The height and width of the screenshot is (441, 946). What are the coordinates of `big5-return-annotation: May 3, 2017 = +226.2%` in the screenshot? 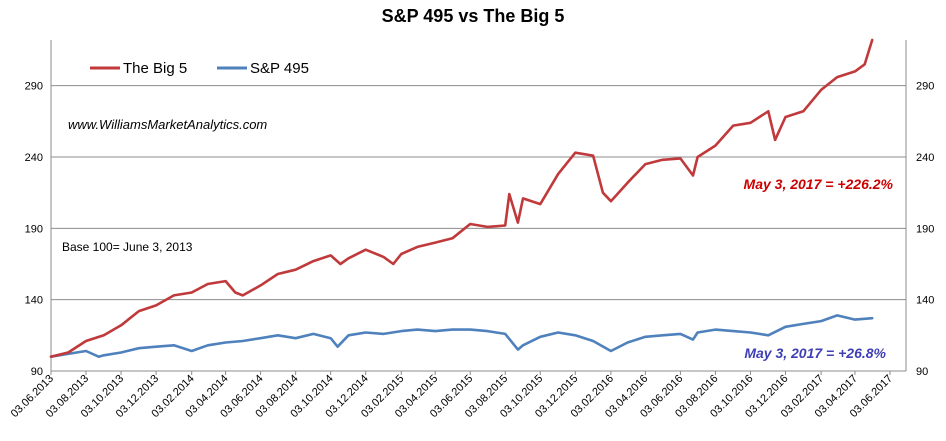 It's located at (819, 184).